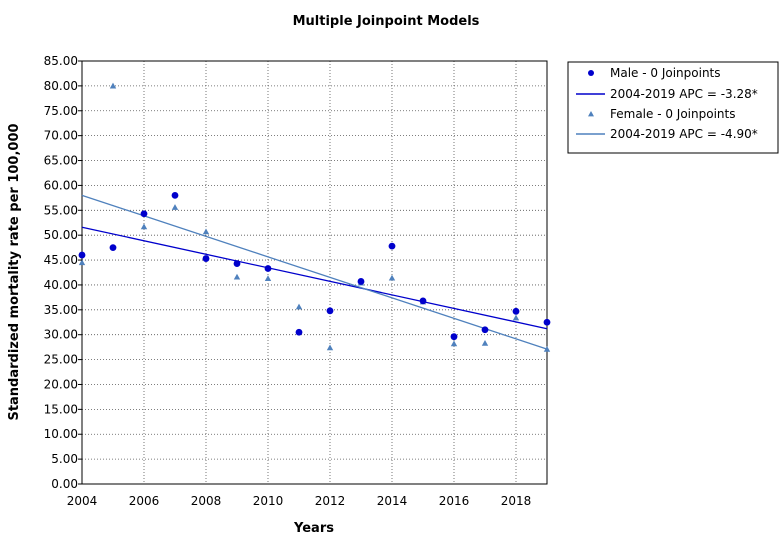 The height and width of the screenshot is (535, 783). I want to click on y-tick-label: 65.00, so click(61, 161).